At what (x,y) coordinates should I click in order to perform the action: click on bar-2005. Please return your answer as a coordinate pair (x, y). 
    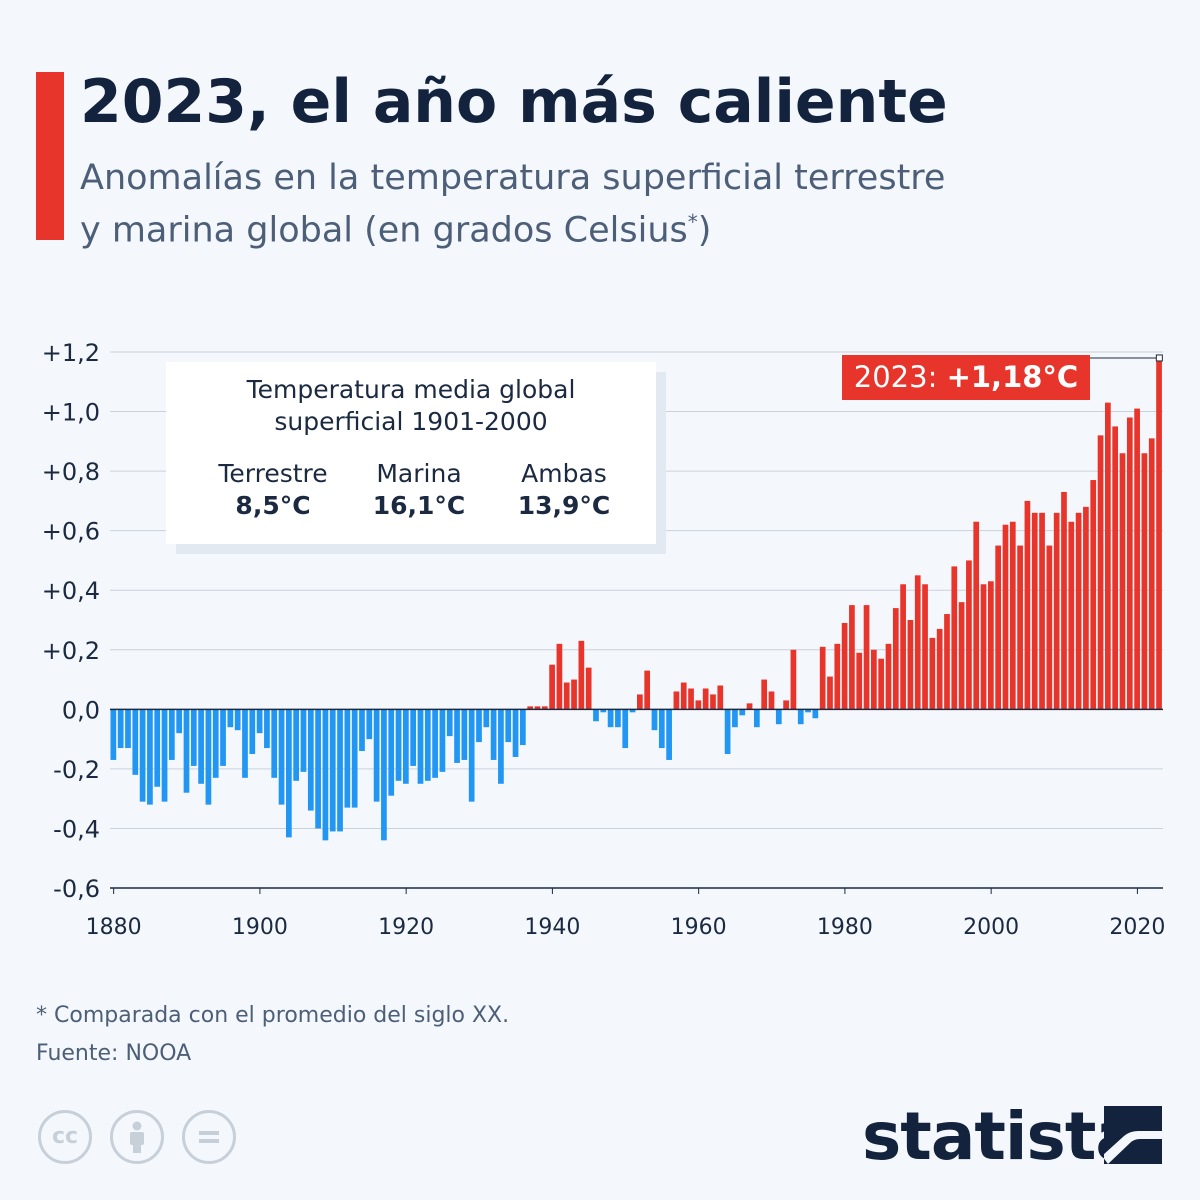
    Looking at the image, I should click on (1027, 605).